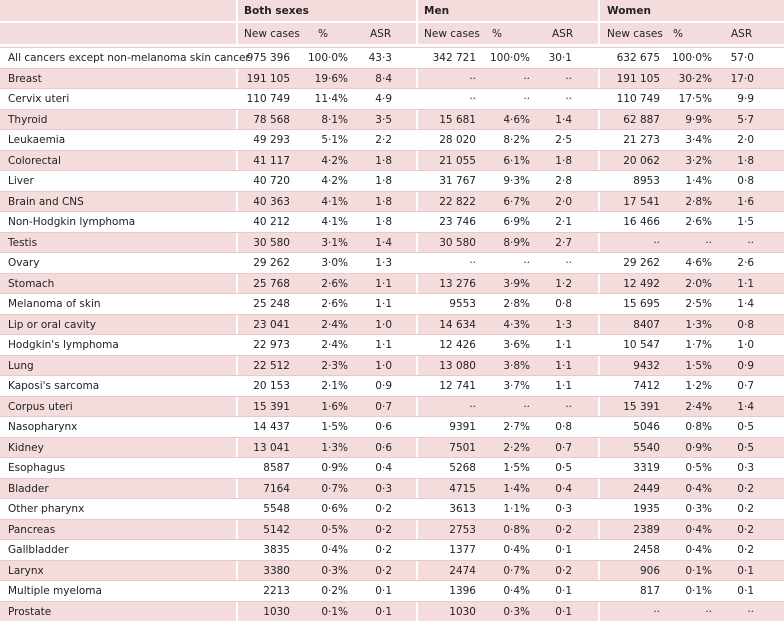 The image size is (784, 628). Describe the element at coordinates (457, 201) in the screenshot. I see `table-cell: 22 822` at that location.